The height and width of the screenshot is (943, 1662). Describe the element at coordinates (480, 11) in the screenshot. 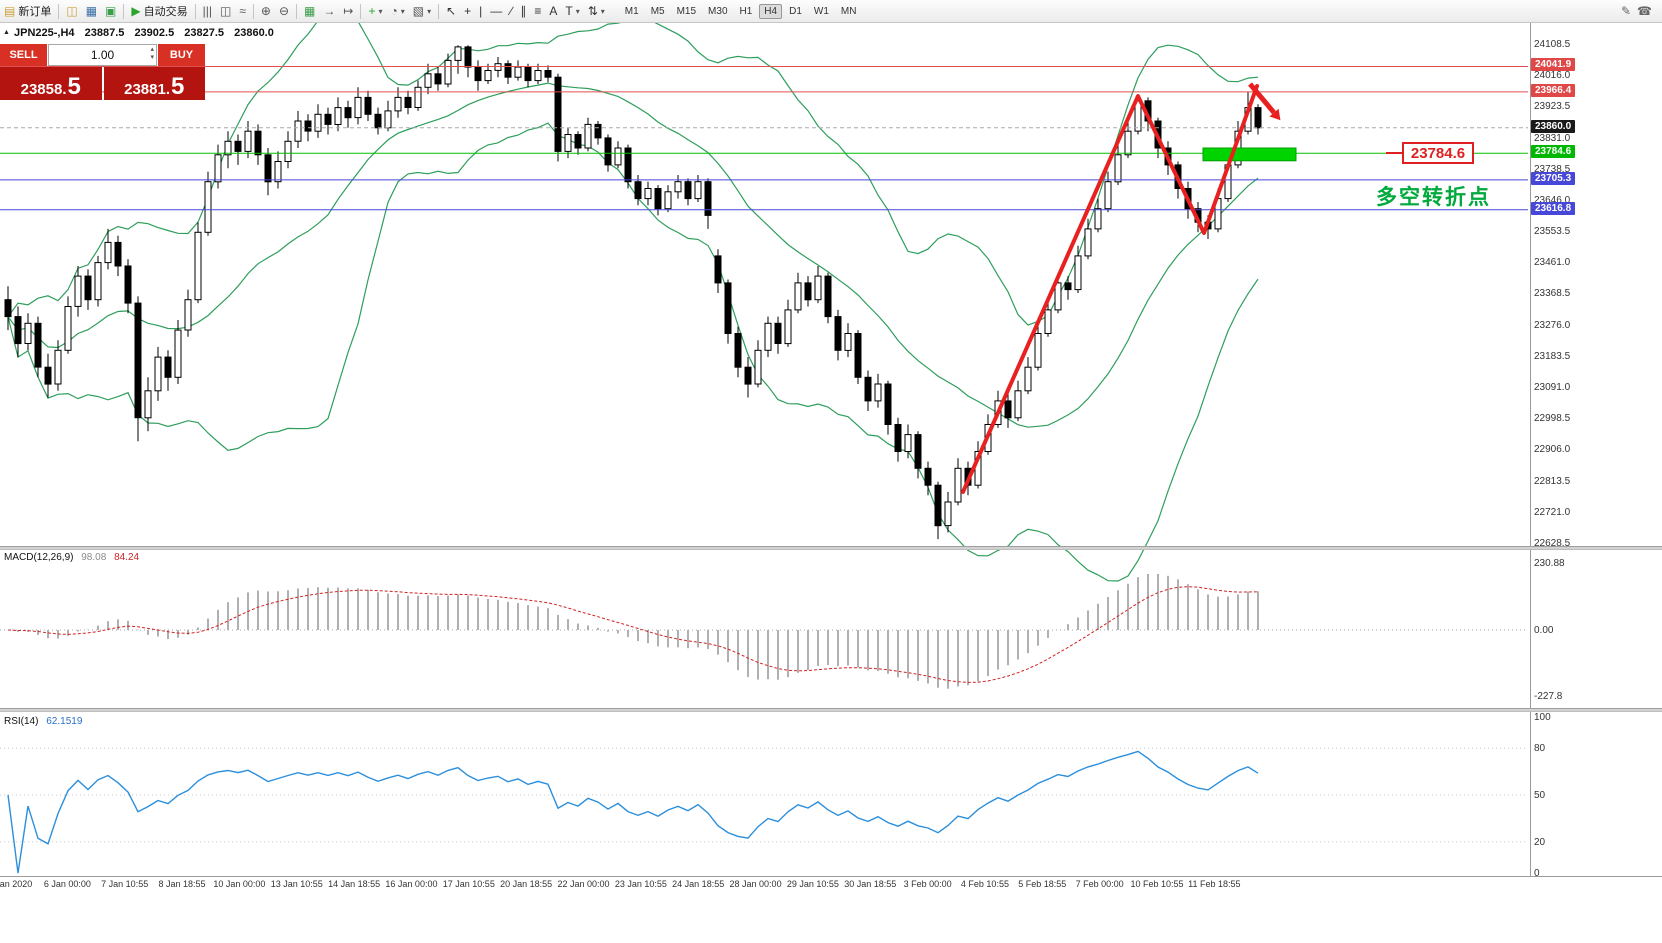

I see `vertical-line-button: |` at that location.